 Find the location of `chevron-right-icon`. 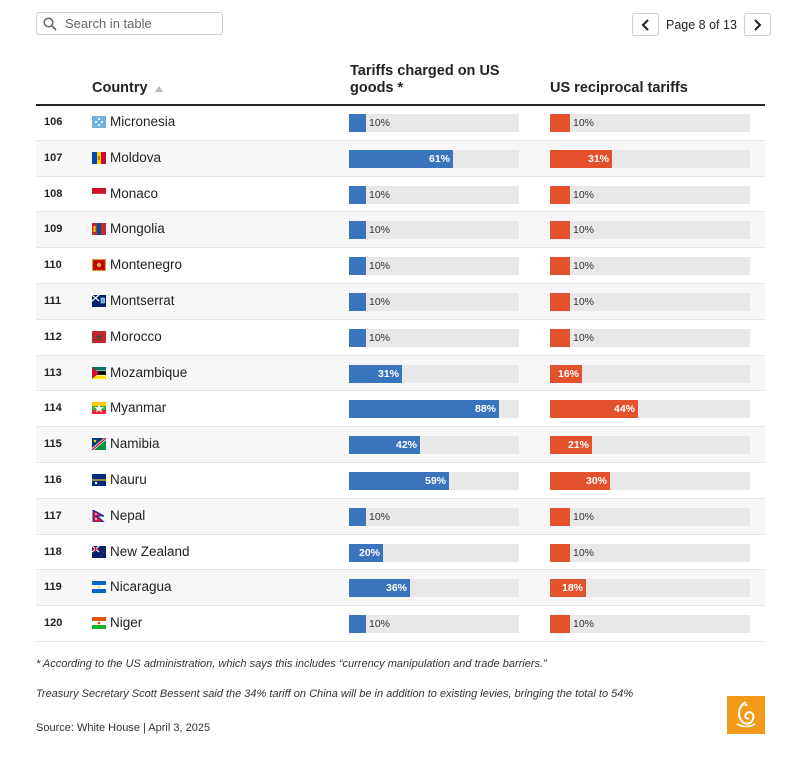

chevron-right-icon is located at coordinates (758, 24).